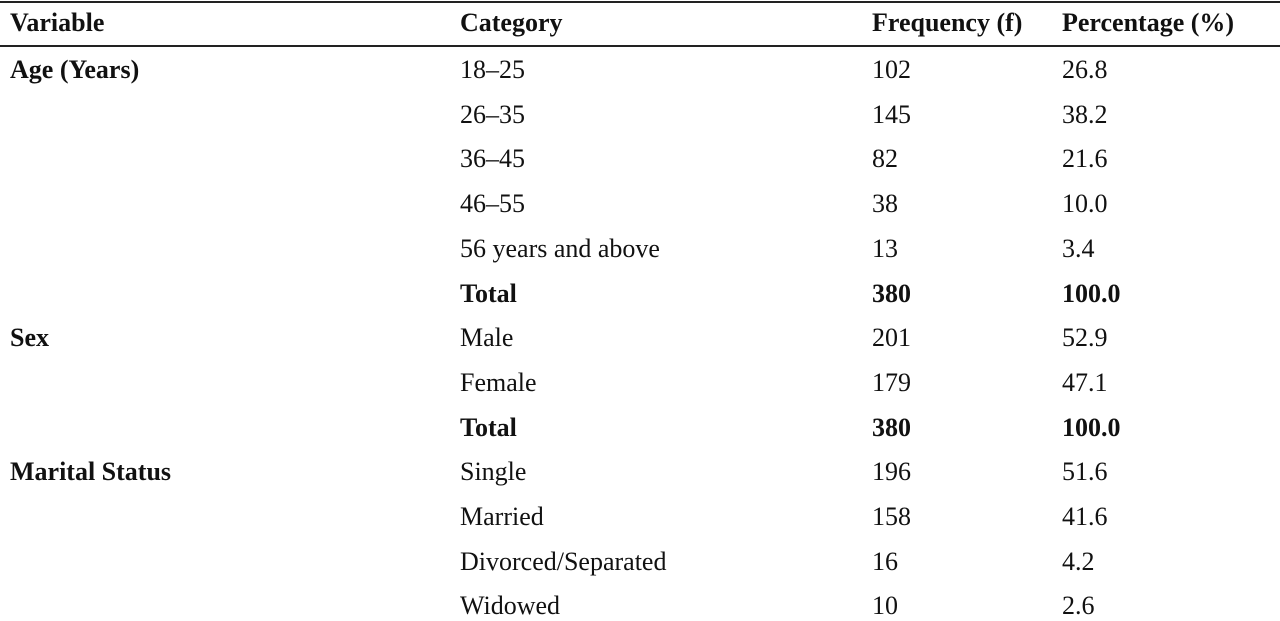  Describe the element at coordinates (885, 204) in the screenshot. I see `table-cell: 38` at that location.